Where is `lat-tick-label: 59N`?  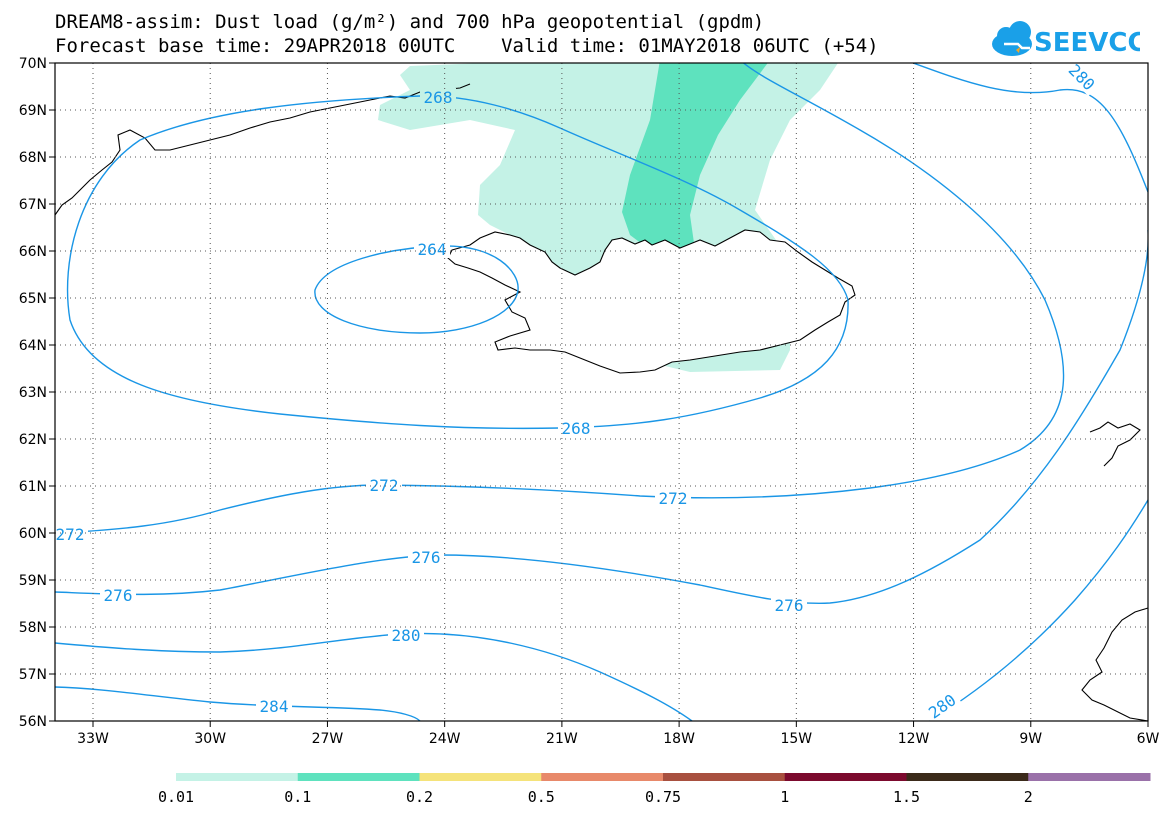 lat-tick-label: 59N is located at coordinates (33, 581).